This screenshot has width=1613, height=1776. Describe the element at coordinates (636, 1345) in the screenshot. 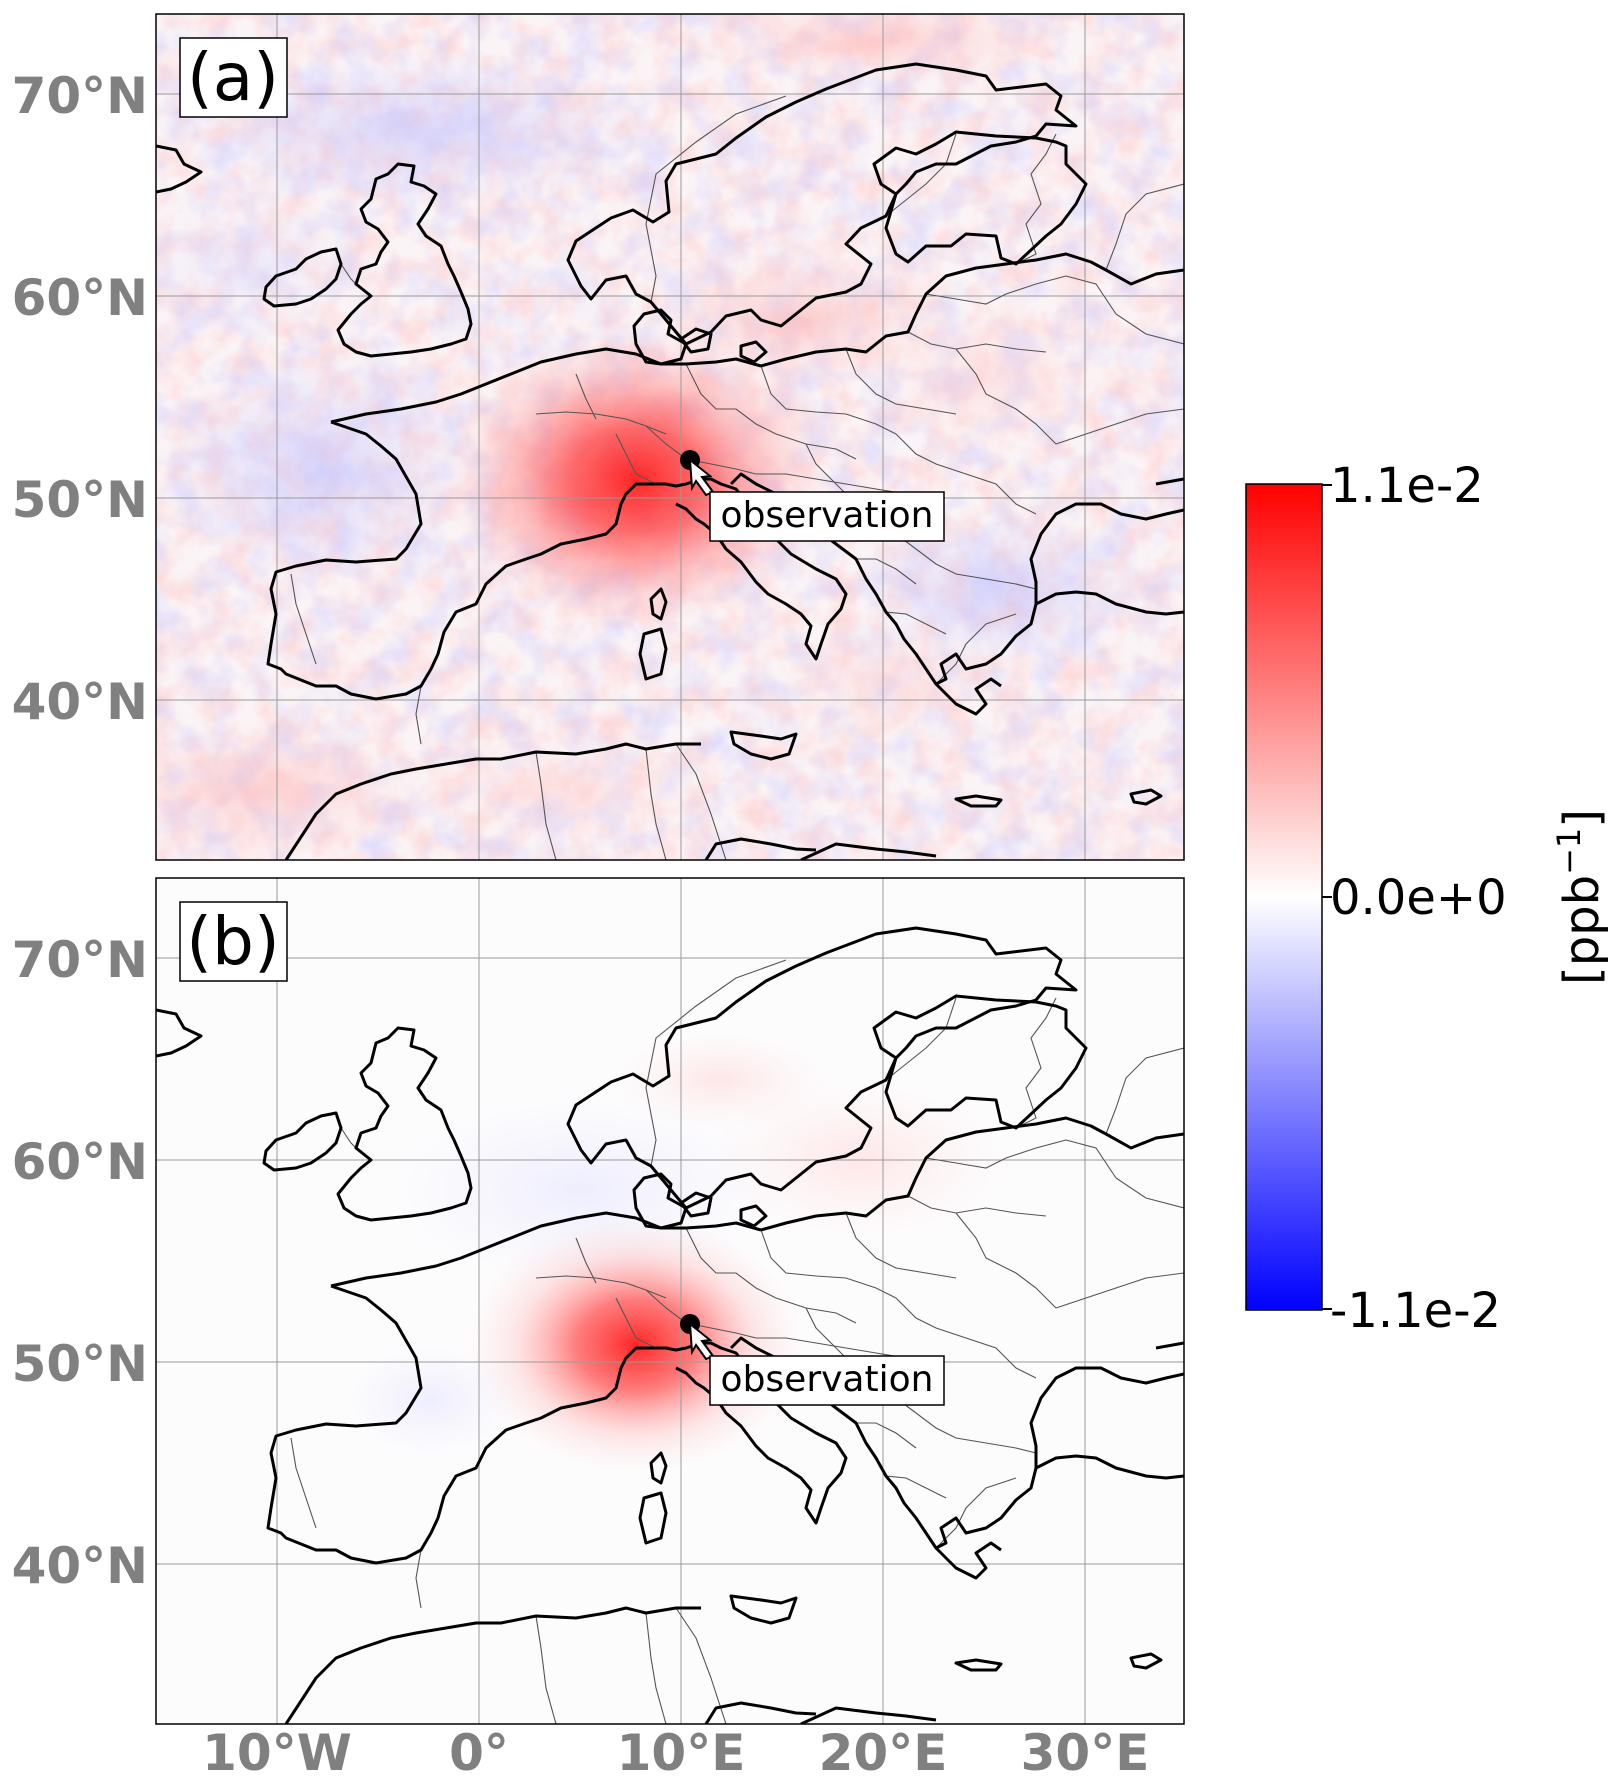

I see `panel-b-sensitivity-hotspot` at that location.